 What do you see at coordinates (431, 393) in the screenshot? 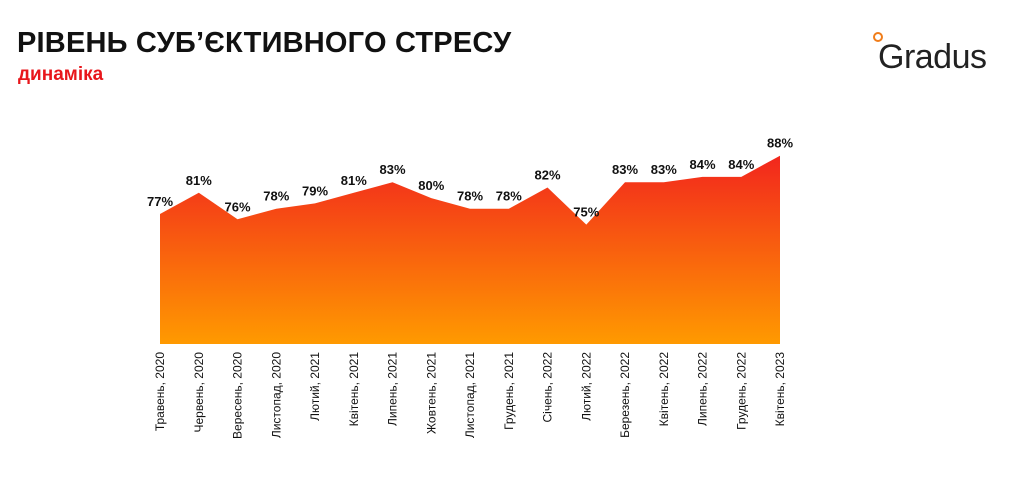
I see `x-tick-label: Жовтень, 2021` at bounding box center [431, 393].